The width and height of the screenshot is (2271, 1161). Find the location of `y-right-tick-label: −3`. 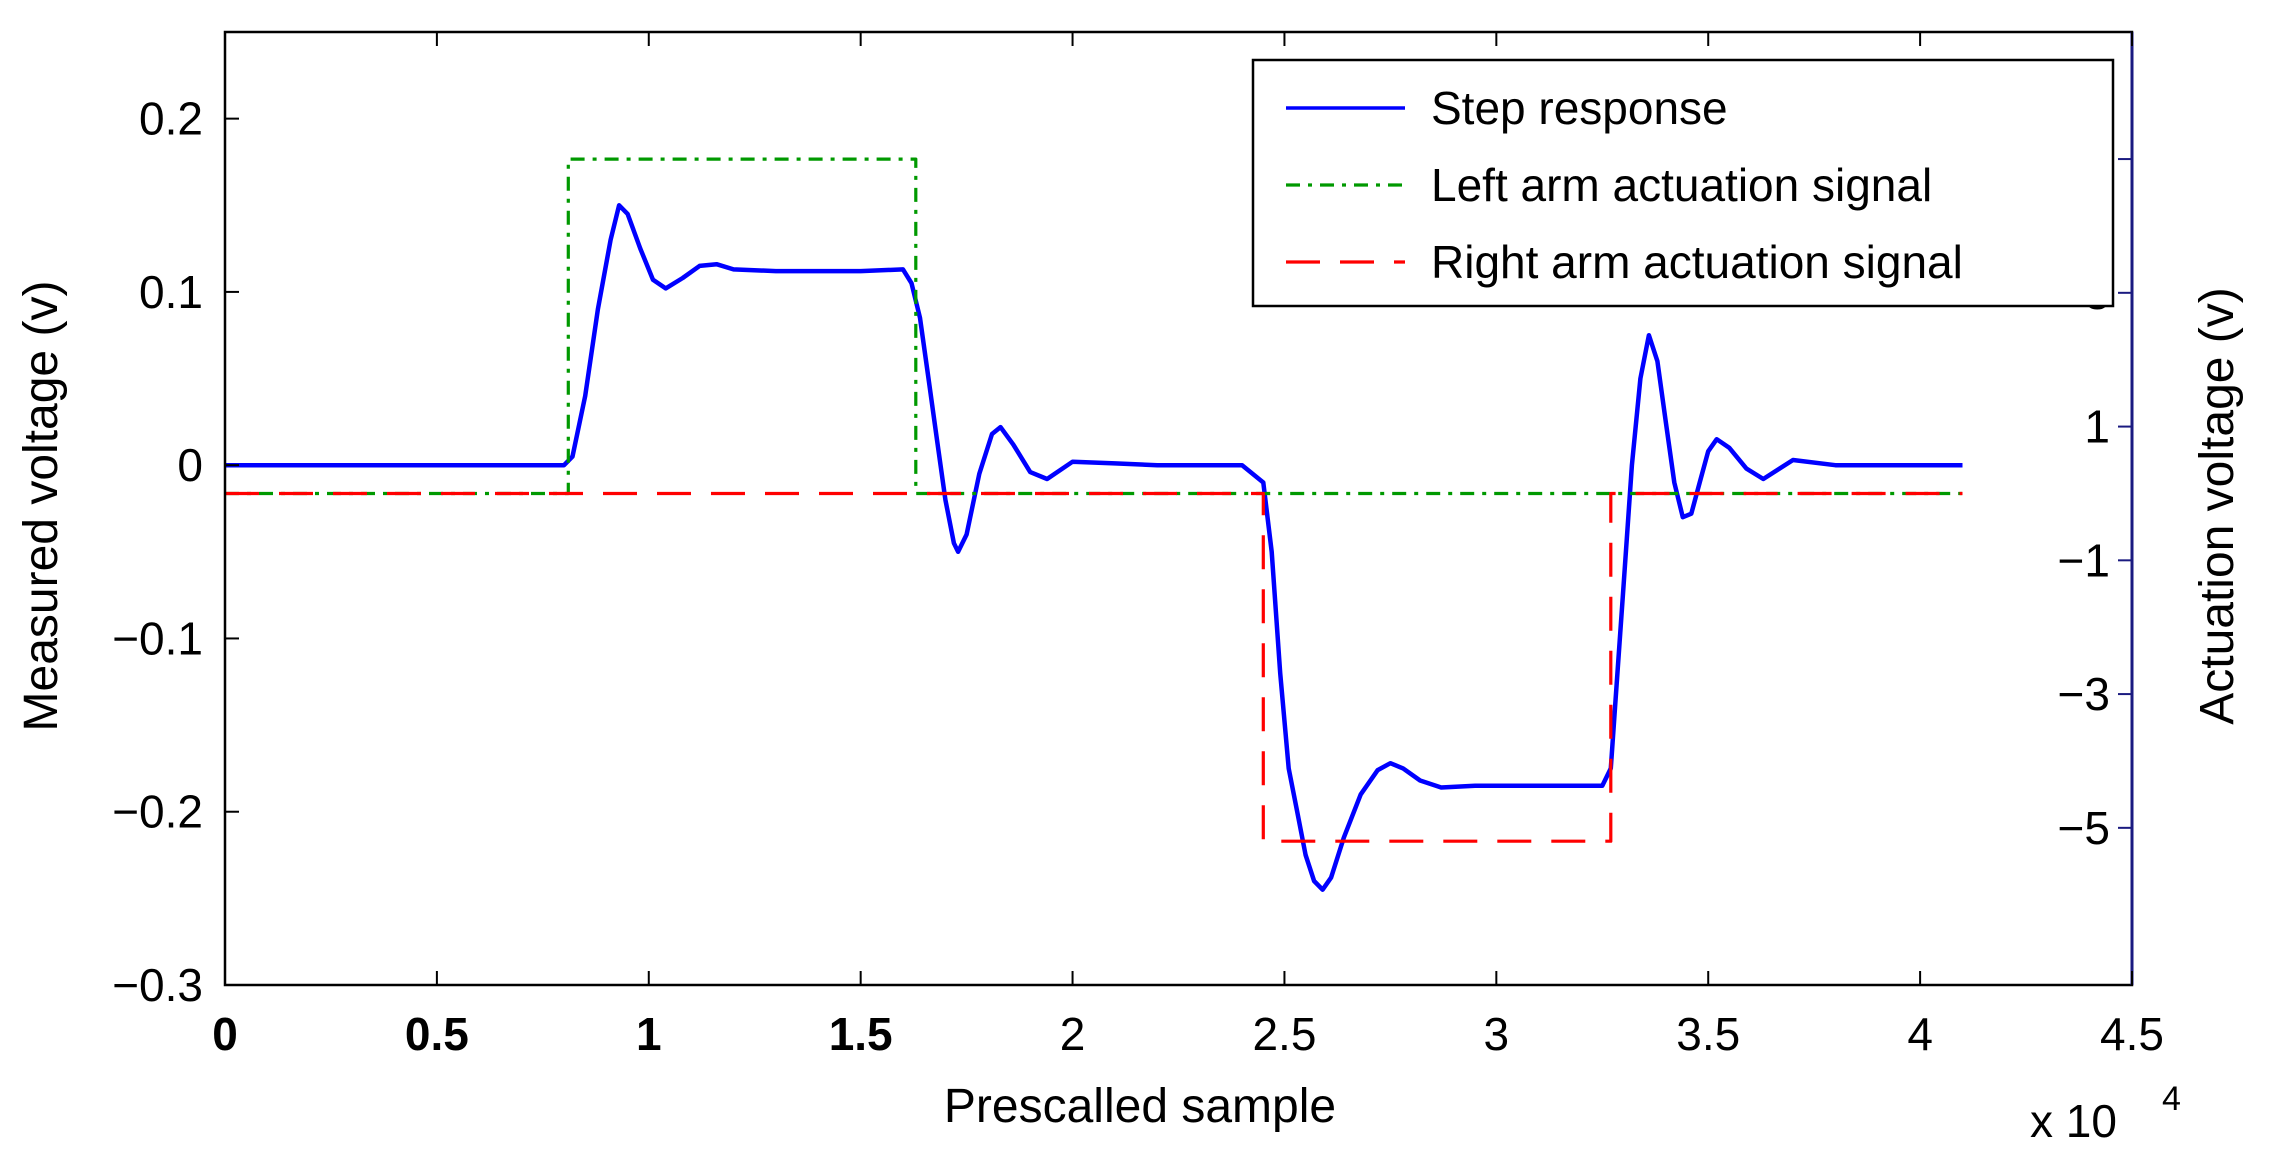

y-right-tick-label: −3 is located at coordinates (2084, 694).